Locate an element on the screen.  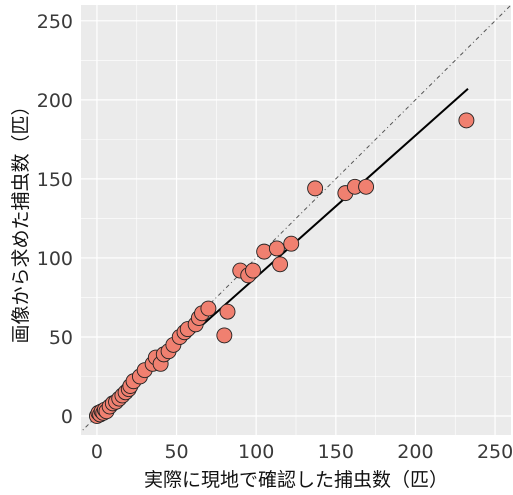
x-tick-label: 100 is located at coordinates (256, 452).